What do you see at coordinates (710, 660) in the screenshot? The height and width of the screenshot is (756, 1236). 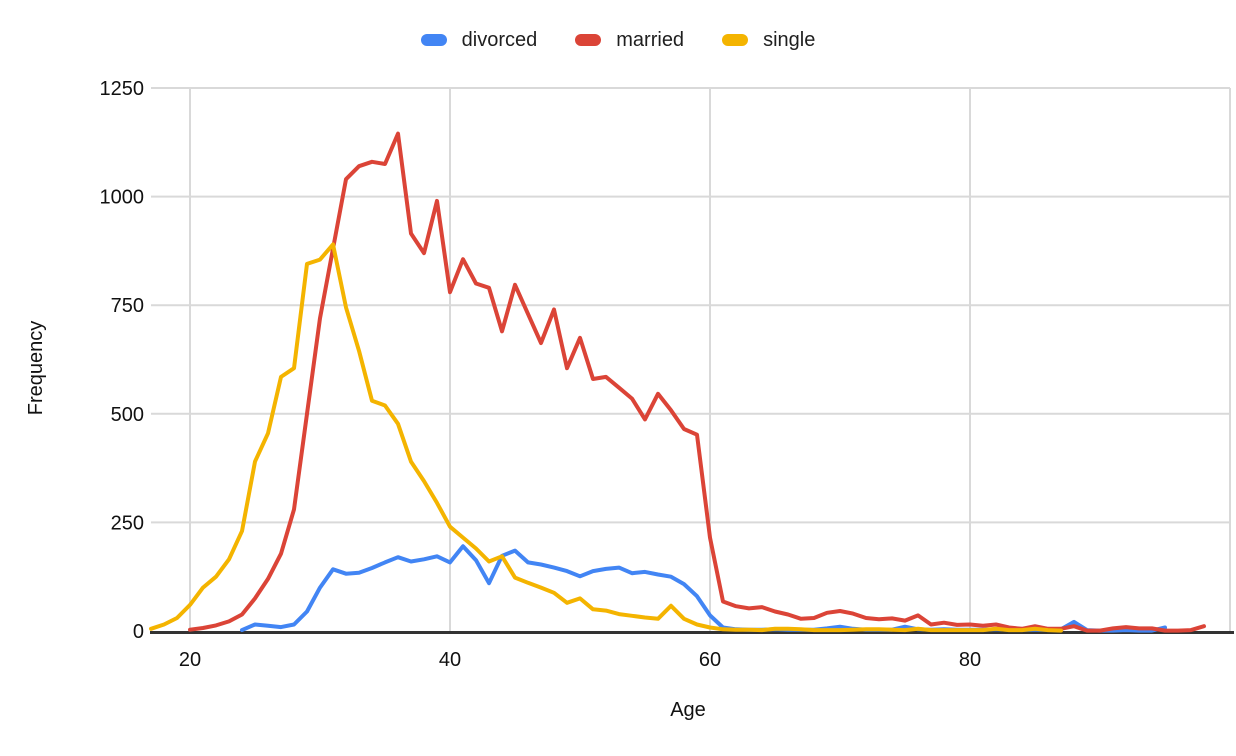 I see `x-tick-label-60: 60` at bounding box center [710, 660].